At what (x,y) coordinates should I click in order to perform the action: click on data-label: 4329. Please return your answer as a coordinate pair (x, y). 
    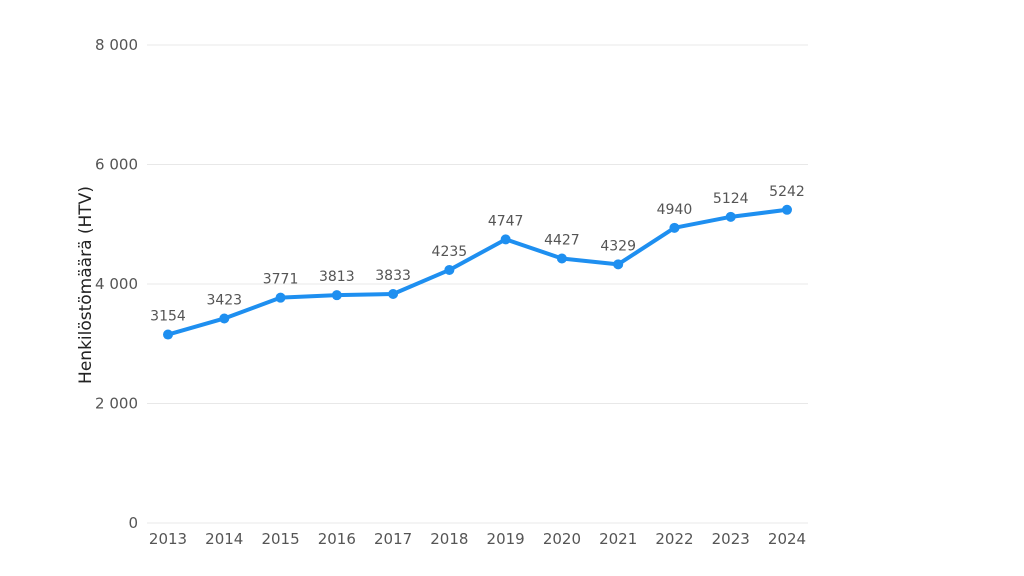
    Looking at the image, I should click on (618, 246).